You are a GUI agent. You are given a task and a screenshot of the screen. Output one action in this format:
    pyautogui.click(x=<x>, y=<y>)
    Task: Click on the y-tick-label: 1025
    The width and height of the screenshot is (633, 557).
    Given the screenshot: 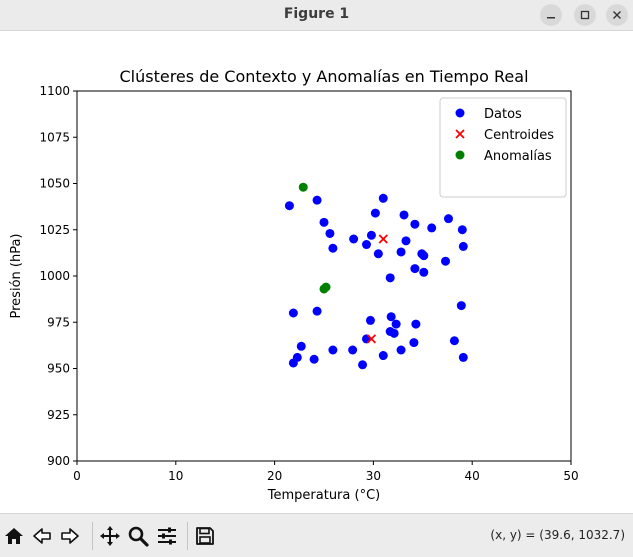 What is the action you would take?
    pyautogui.click(x=54, y=230)
    